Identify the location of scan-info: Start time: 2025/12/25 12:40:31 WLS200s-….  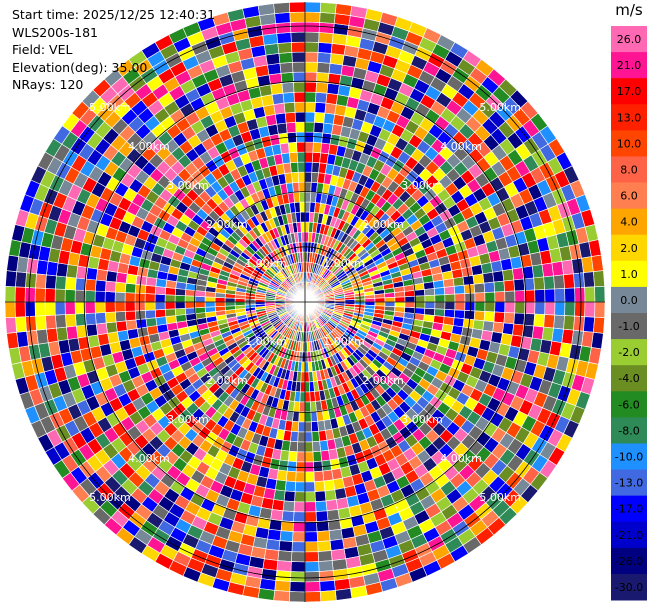
(113, 50).